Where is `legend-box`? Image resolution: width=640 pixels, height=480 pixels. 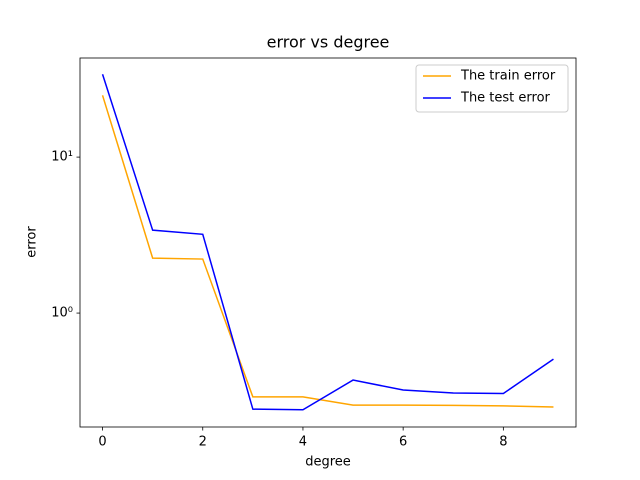
legend-box is located at coordinates (492, 88).